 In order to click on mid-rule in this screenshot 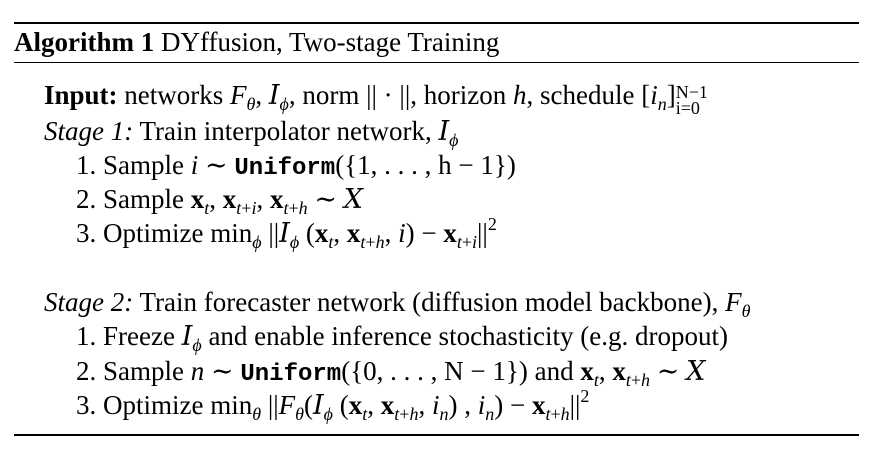, I will do `click(436, 62)`.